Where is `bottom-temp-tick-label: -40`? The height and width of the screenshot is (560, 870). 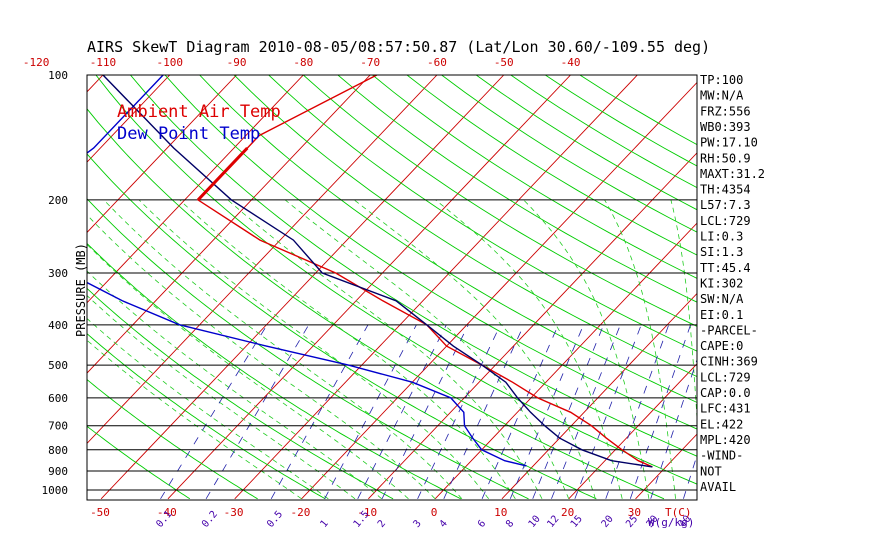 bottom-temp-tick-label: -40 is located at coordinates (167, 512).